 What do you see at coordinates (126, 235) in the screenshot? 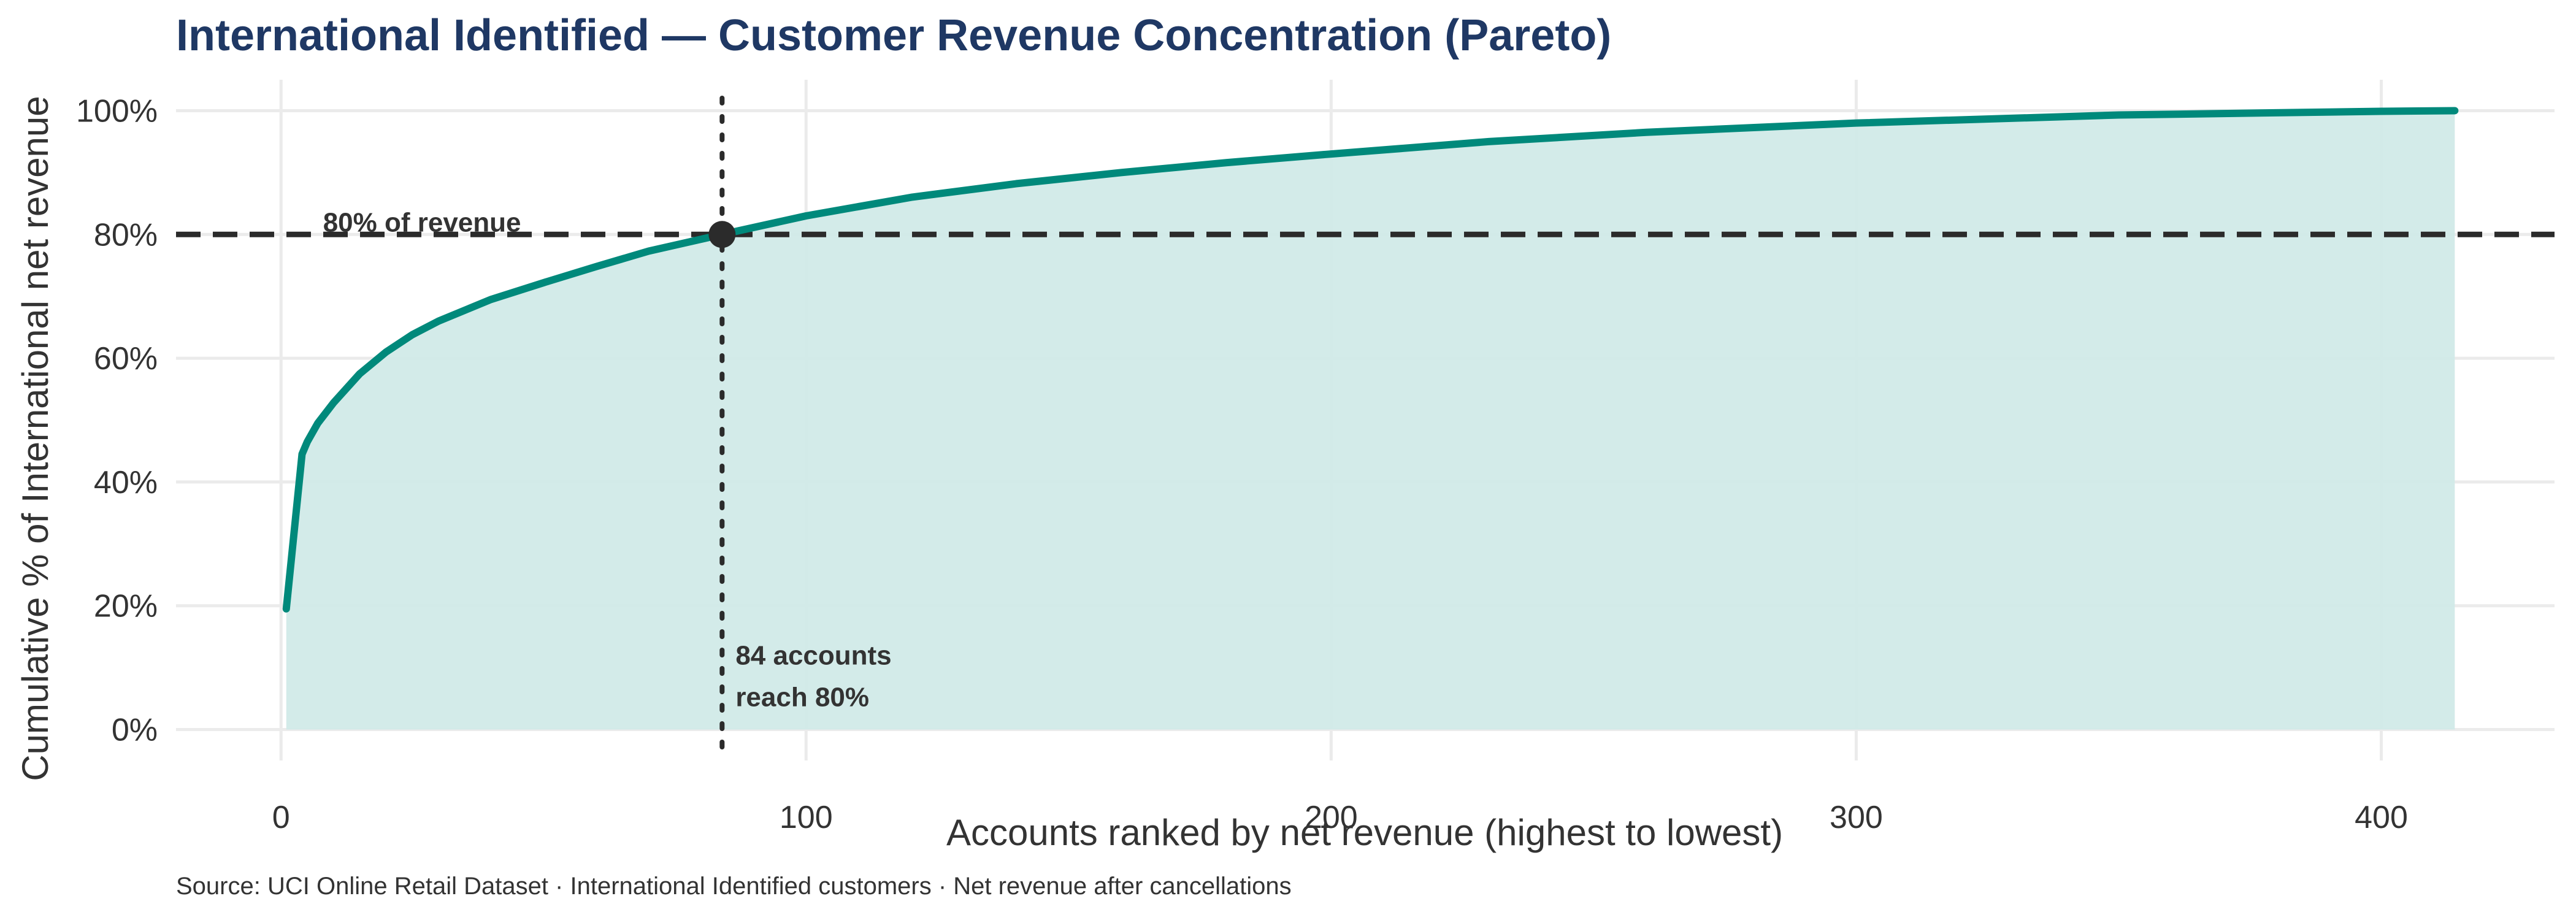
I see `y-tick-label: 80%` at bounding box center [126, 235].